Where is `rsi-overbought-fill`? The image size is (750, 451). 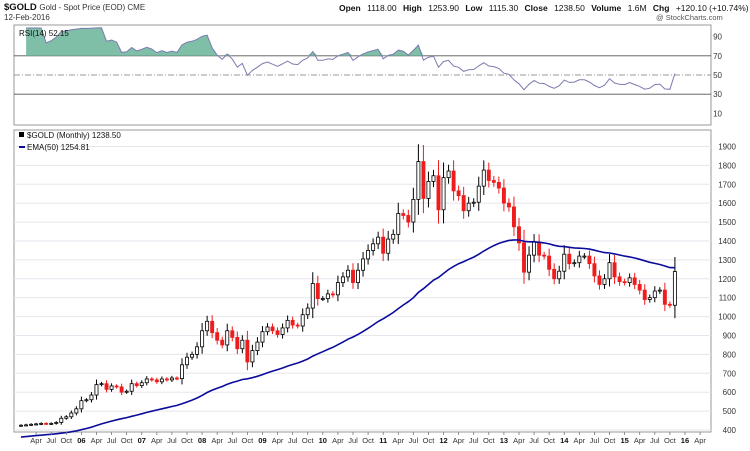 rsi-overbought-fill is located at coordinates (350, 41).